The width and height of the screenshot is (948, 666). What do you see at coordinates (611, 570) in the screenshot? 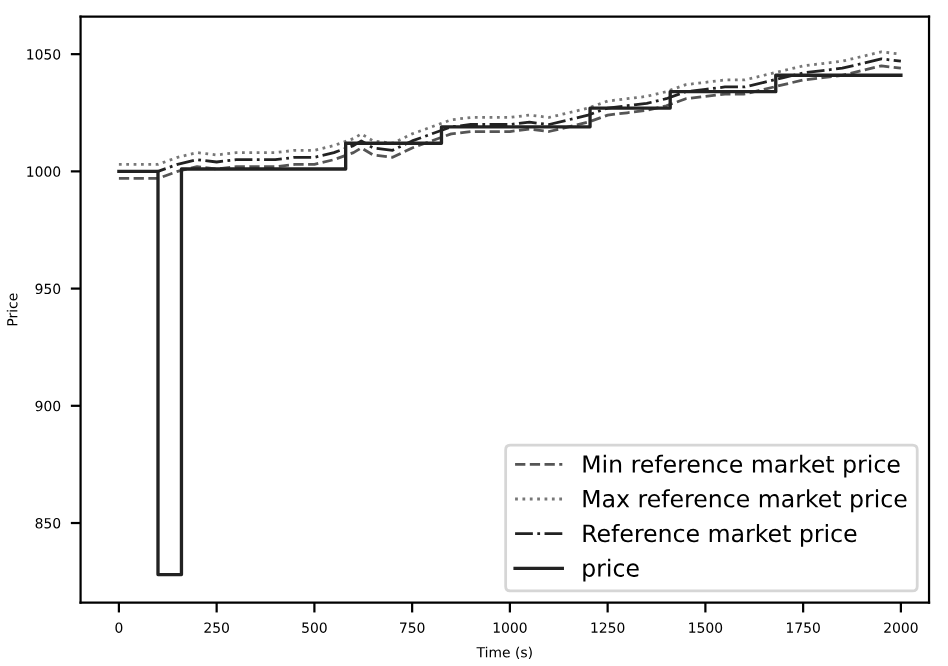
I see `legend-label: price` at bounding box center [611, 570].